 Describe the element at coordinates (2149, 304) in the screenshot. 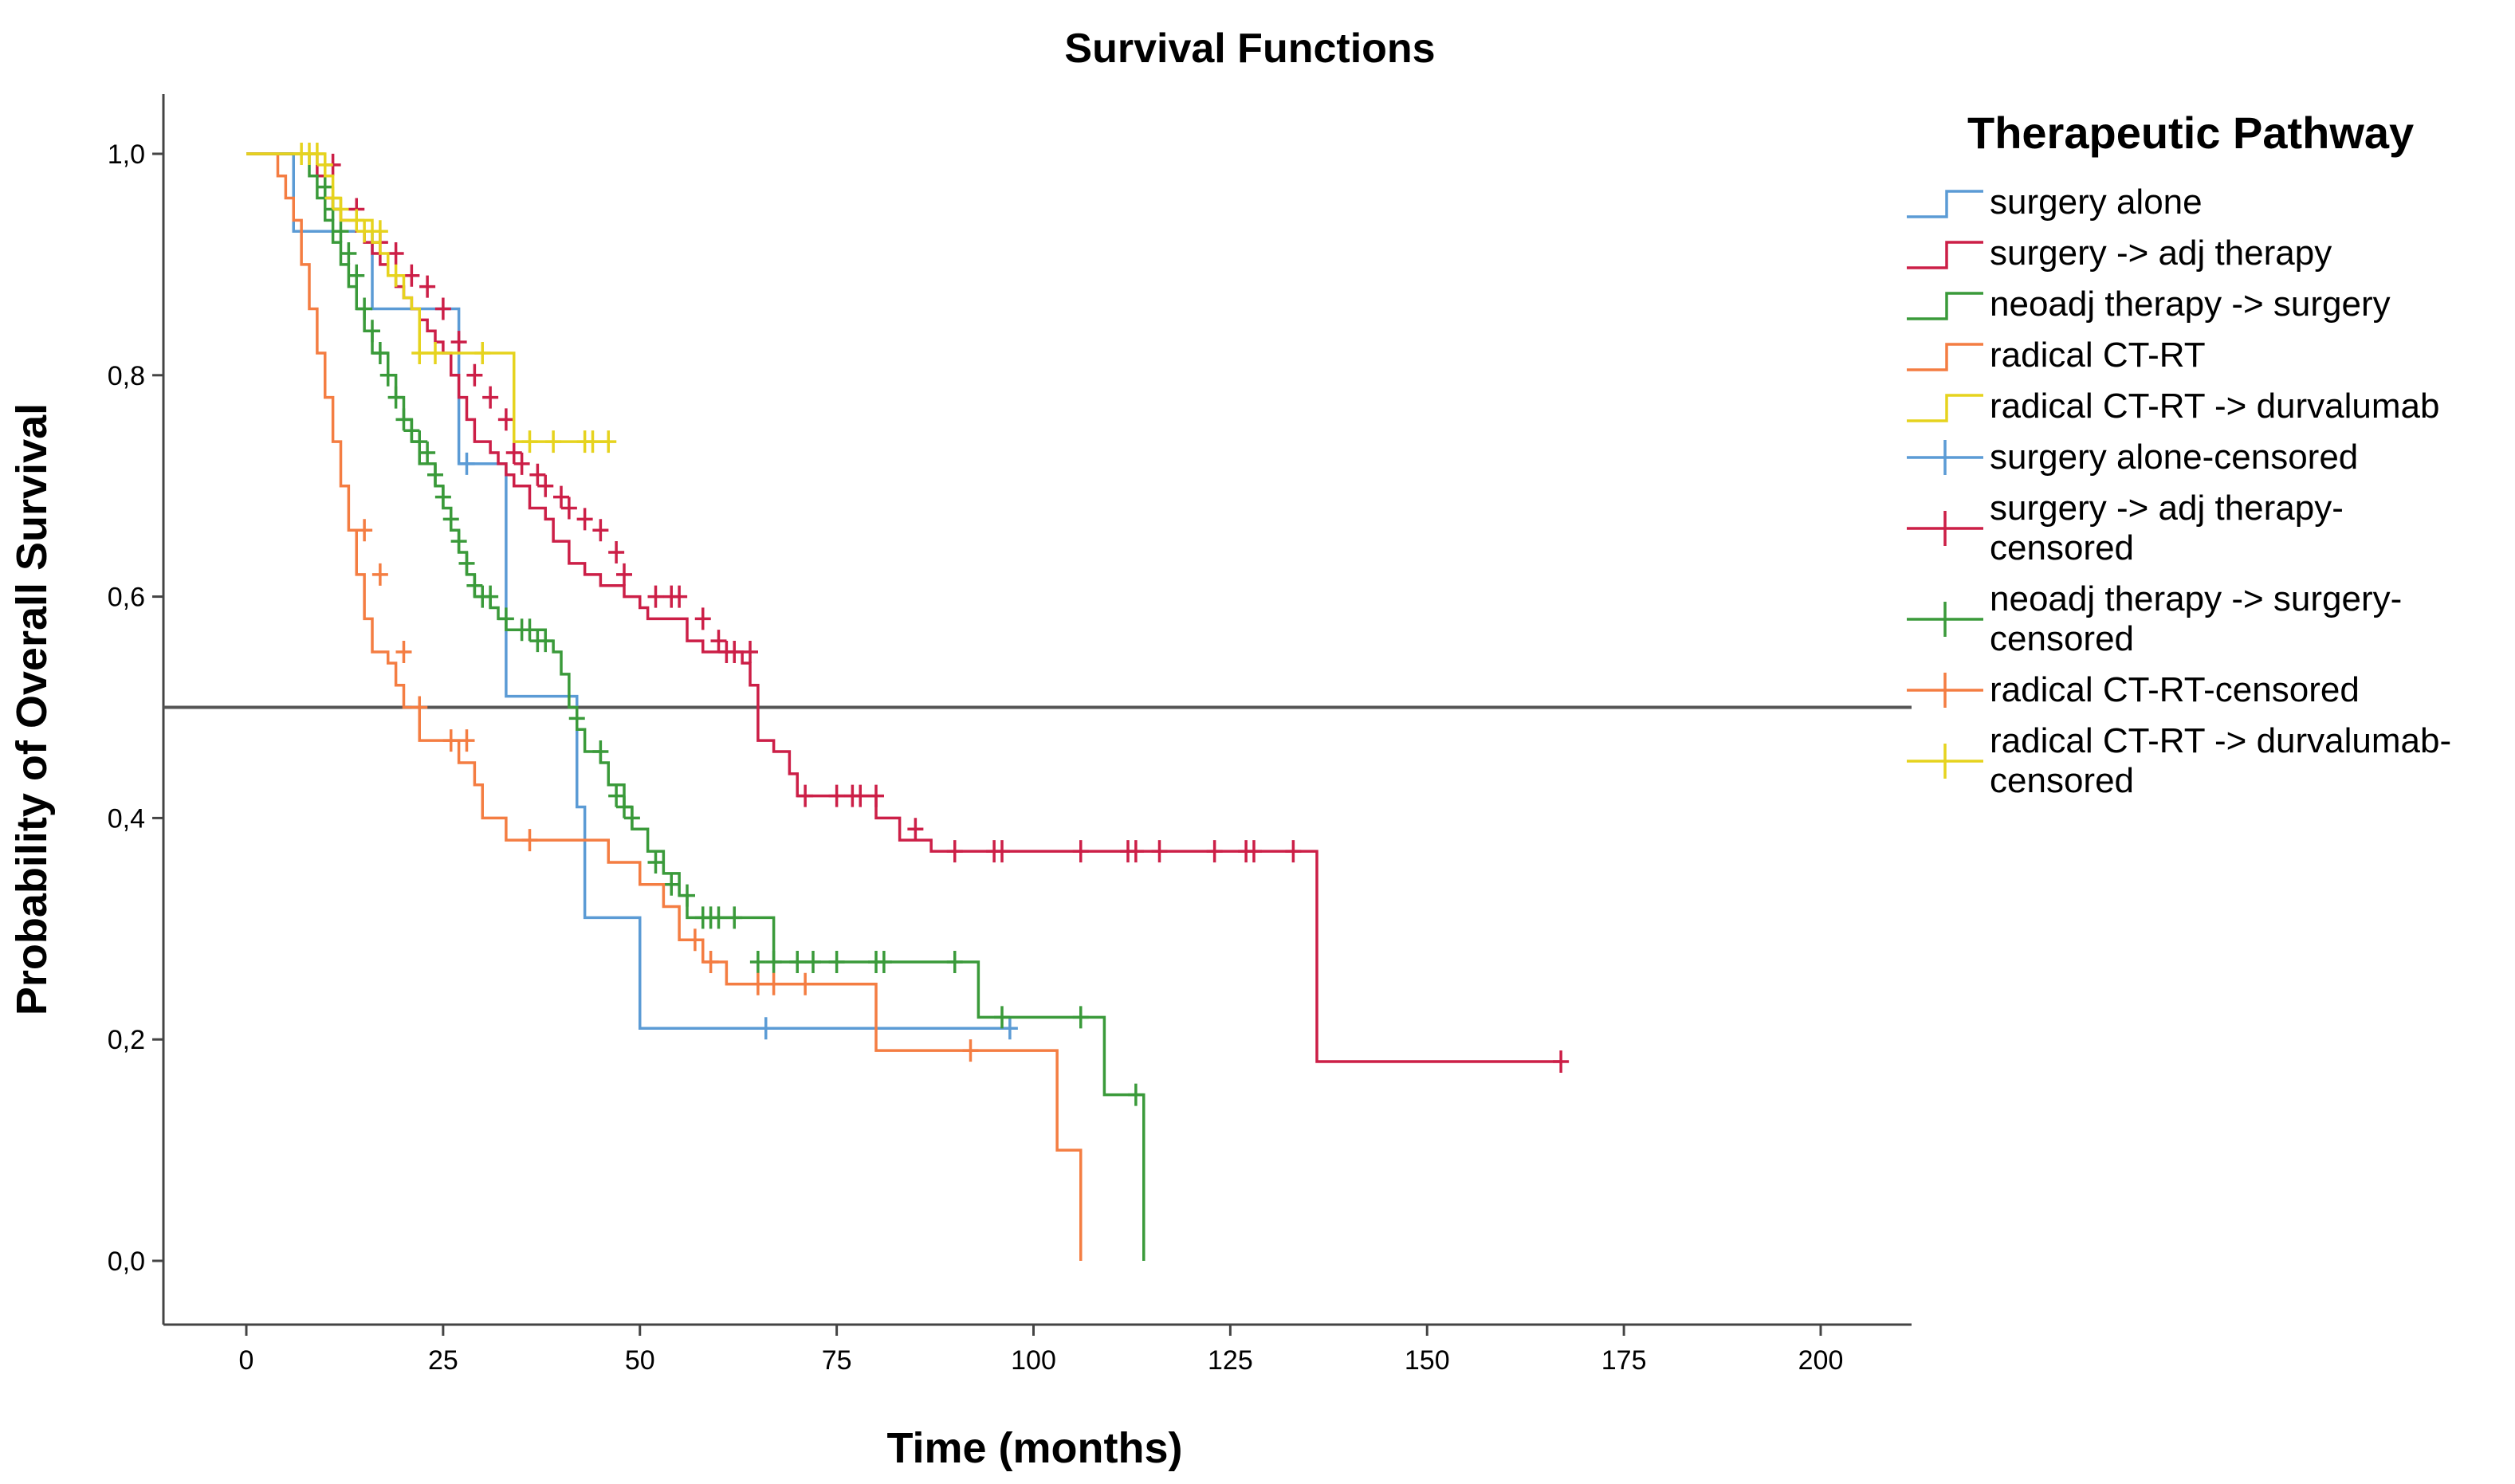

I see `legend-item: neoadj therapy -> surgery` at that location.